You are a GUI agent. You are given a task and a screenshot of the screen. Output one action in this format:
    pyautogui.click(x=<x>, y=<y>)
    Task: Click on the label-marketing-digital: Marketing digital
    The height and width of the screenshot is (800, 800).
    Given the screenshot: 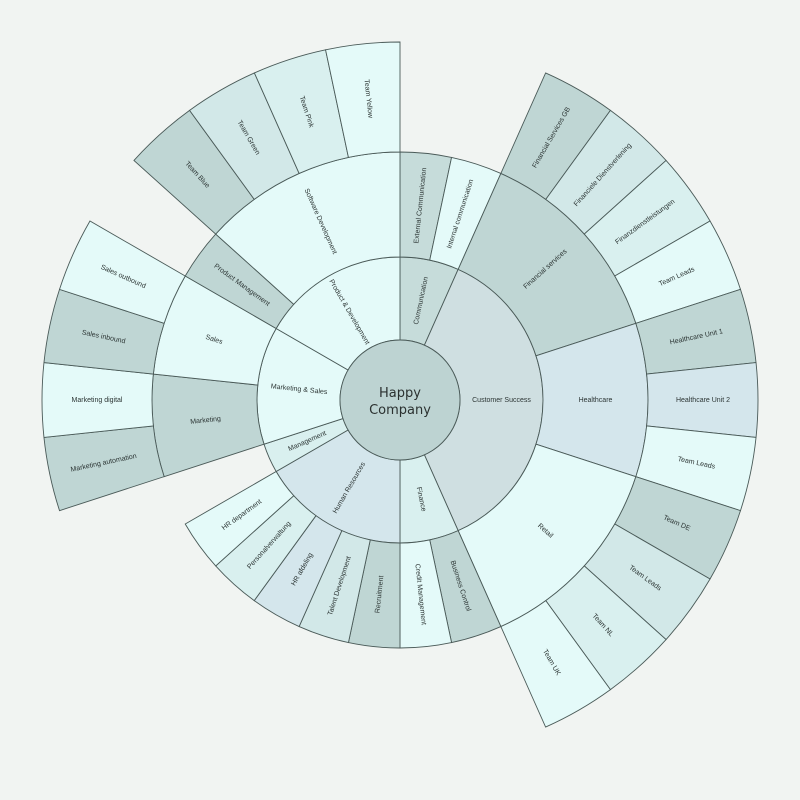 What is the action you would take?
    pyautogui.click(x=97, y=400)
    